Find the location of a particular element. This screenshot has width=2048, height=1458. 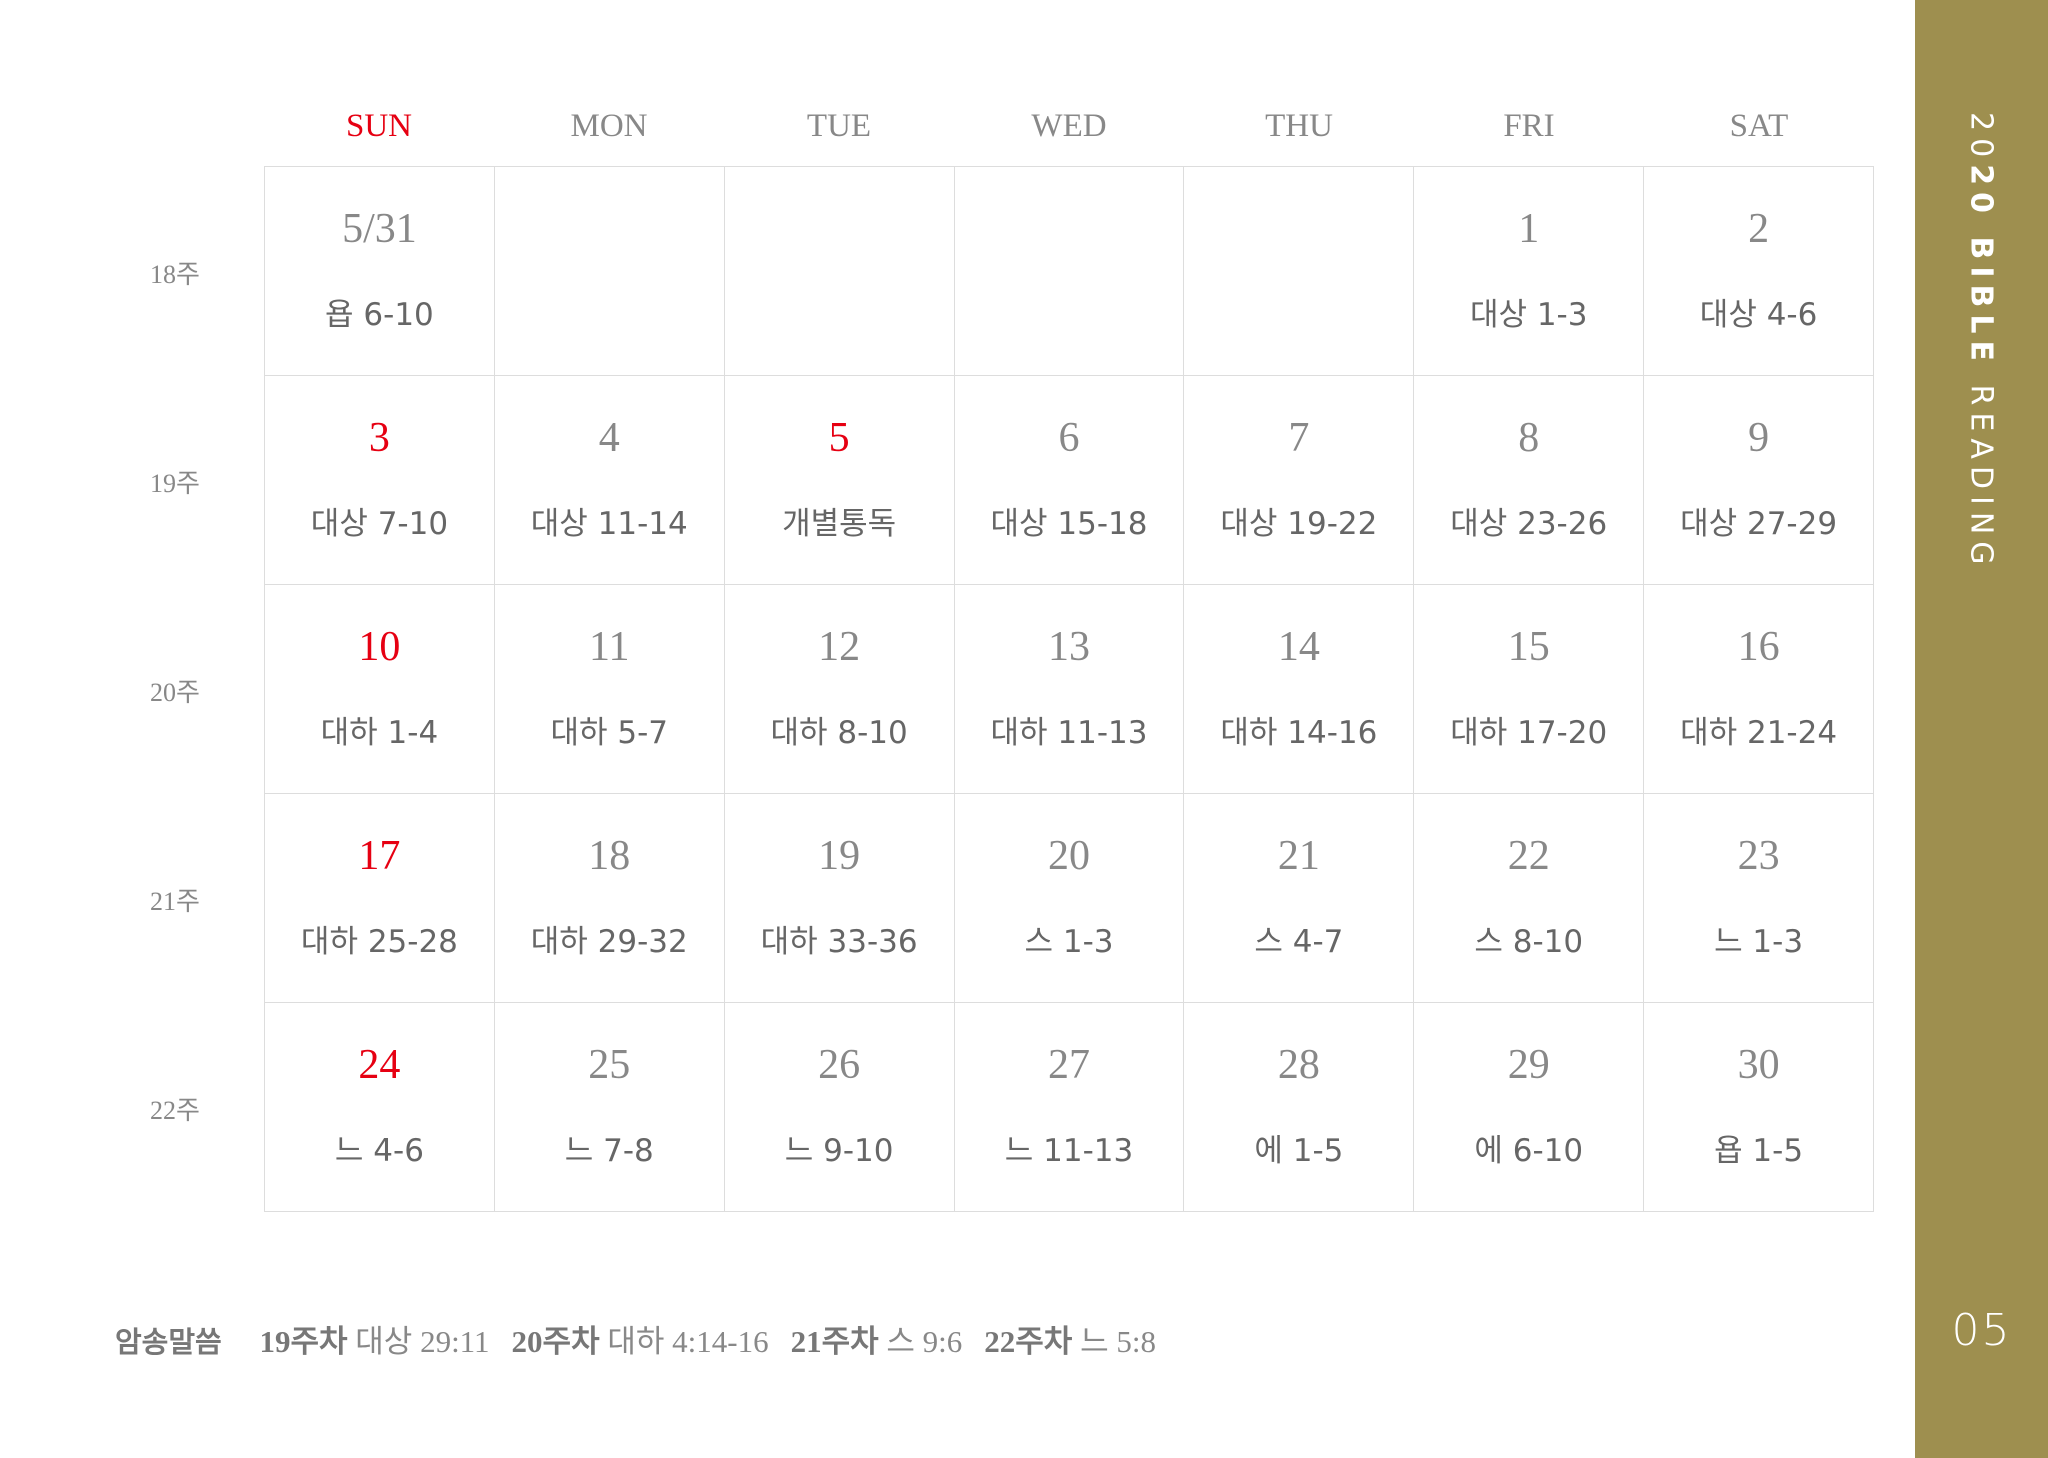

verse-reference: 느 5:8 is located at coordinates (1118, 1341).